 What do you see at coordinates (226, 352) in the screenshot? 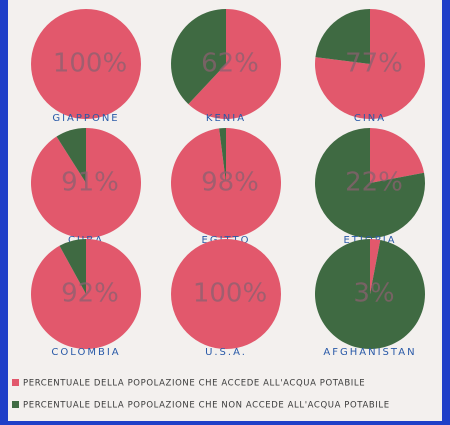
I see `category-label: U.S.A.` at bounding box center [226, 352].